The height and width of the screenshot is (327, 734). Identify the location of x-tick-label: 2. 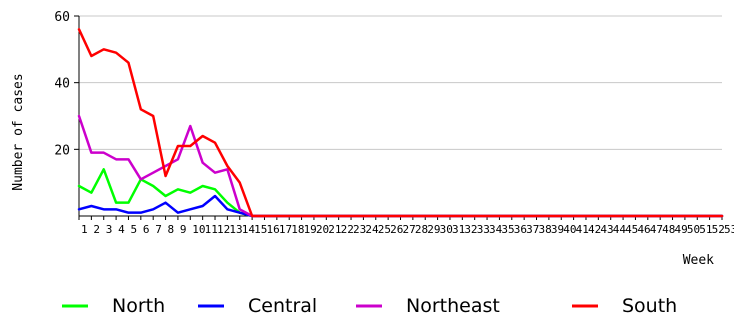
(96, 229).